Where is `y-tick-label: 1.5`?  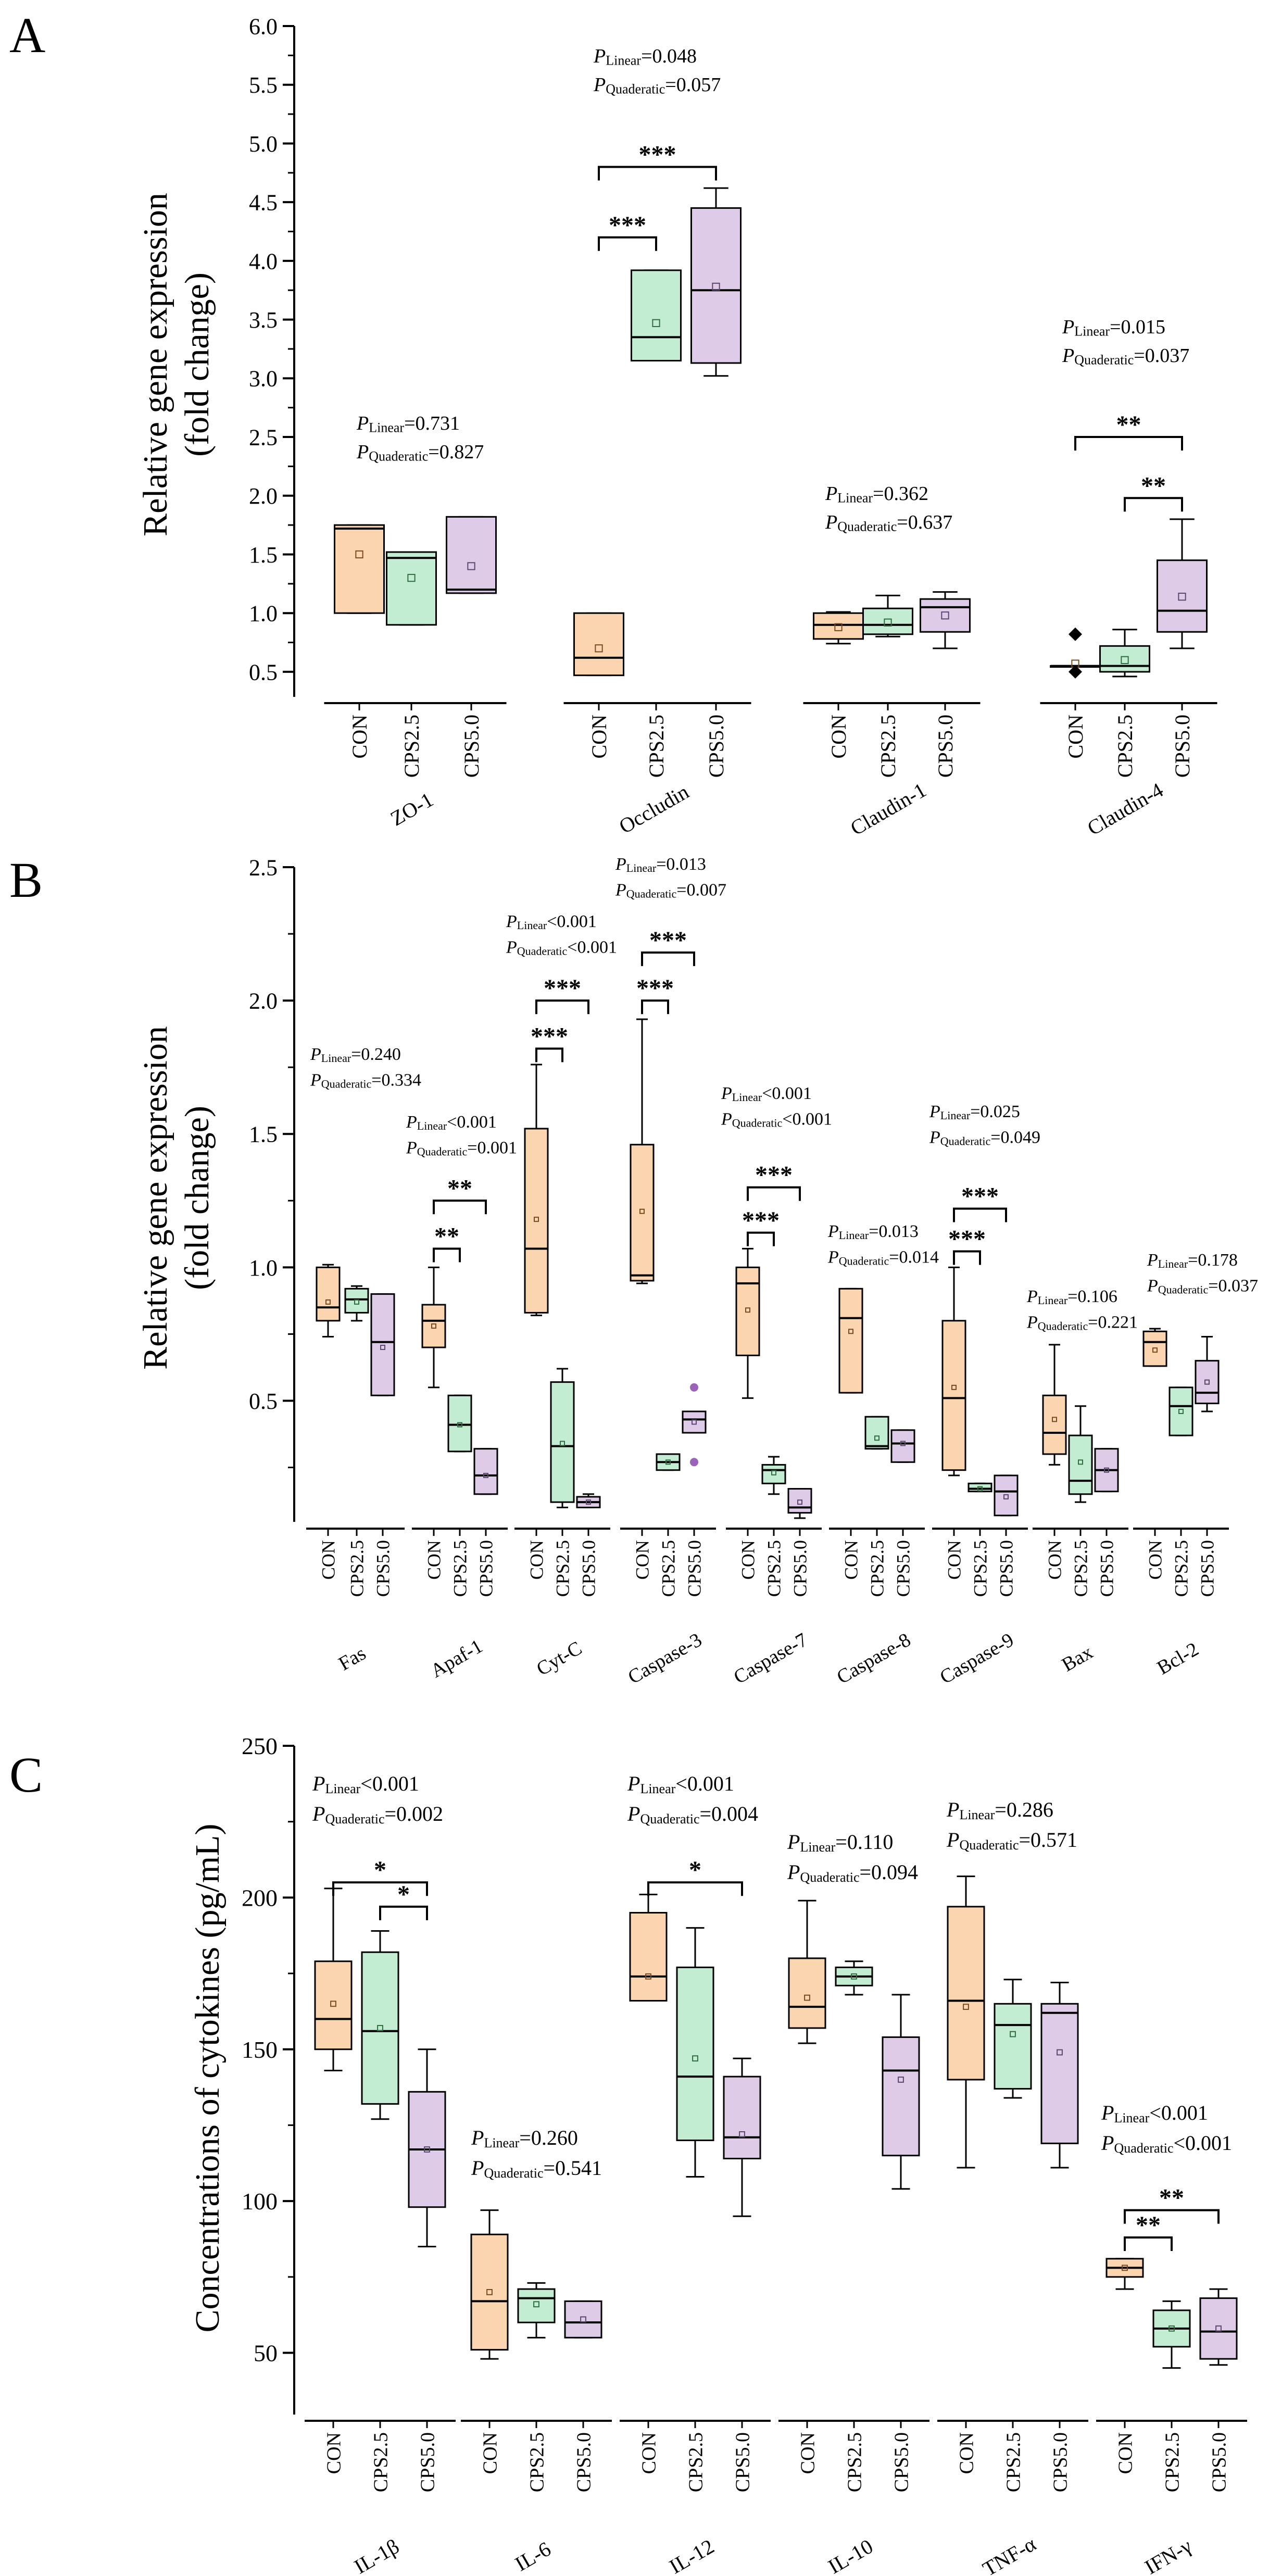 y-tick-label: 1.5 is located at coordinates (263, 1134).